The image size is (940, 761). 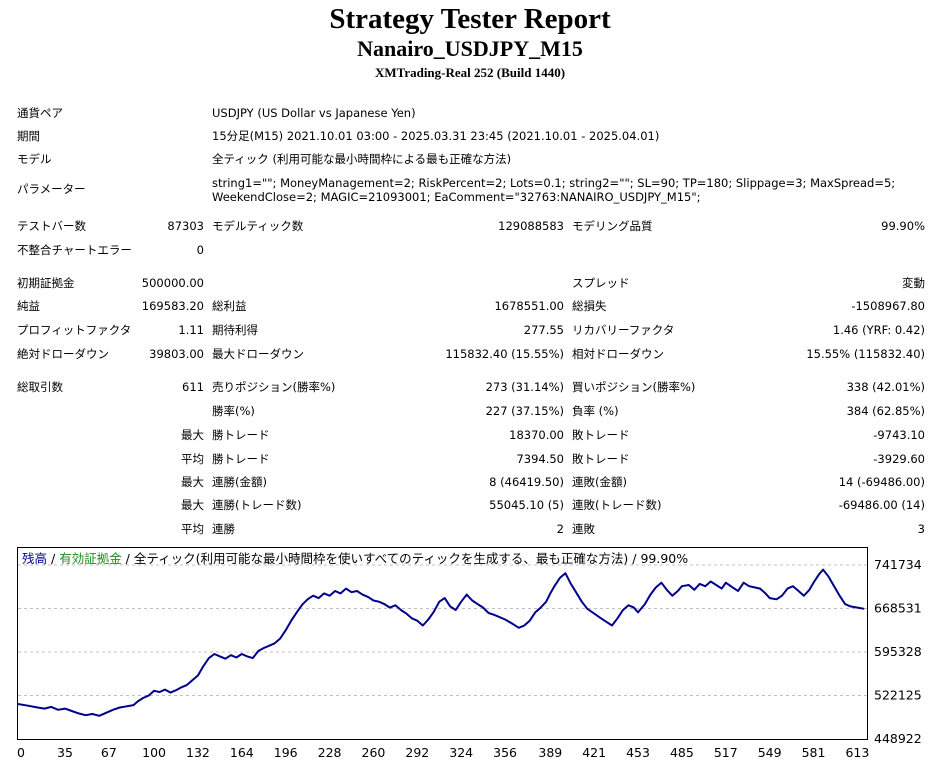 I want to click on gross-profit-value: 1678551.00, so click(x=529, y=306).